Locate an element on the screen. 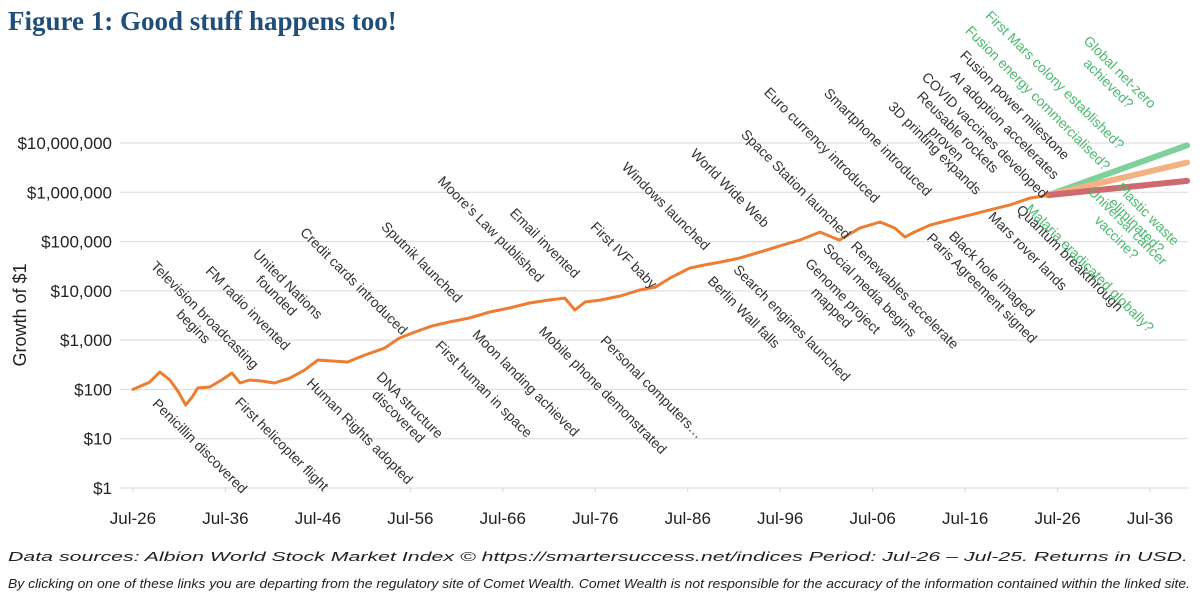 The image size is (1200, 606). annotation: Email invented is located at coordinates (545, 243).